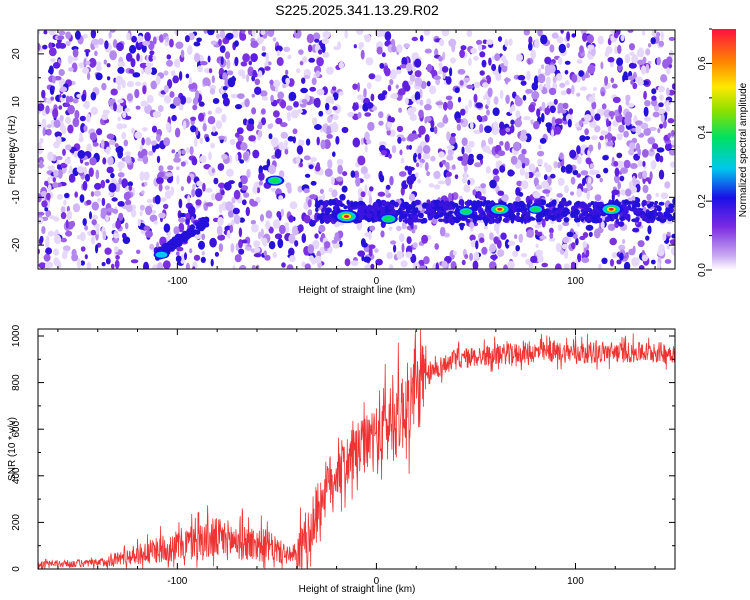  Describe the element at coordinates (702, 63) in the screenshot. I see `colorbar-tick-label: 0.6` at that location.